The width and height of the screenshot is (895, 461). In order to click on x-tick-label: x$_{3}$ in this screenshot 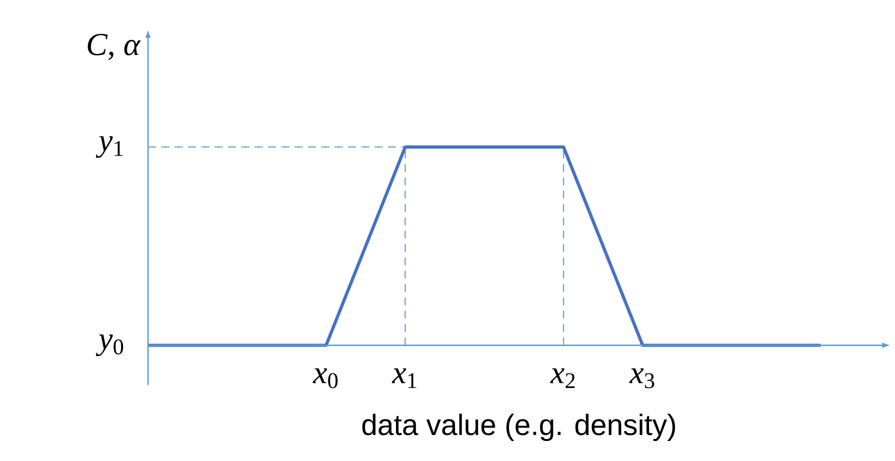, I will do `click(641, 378)`.